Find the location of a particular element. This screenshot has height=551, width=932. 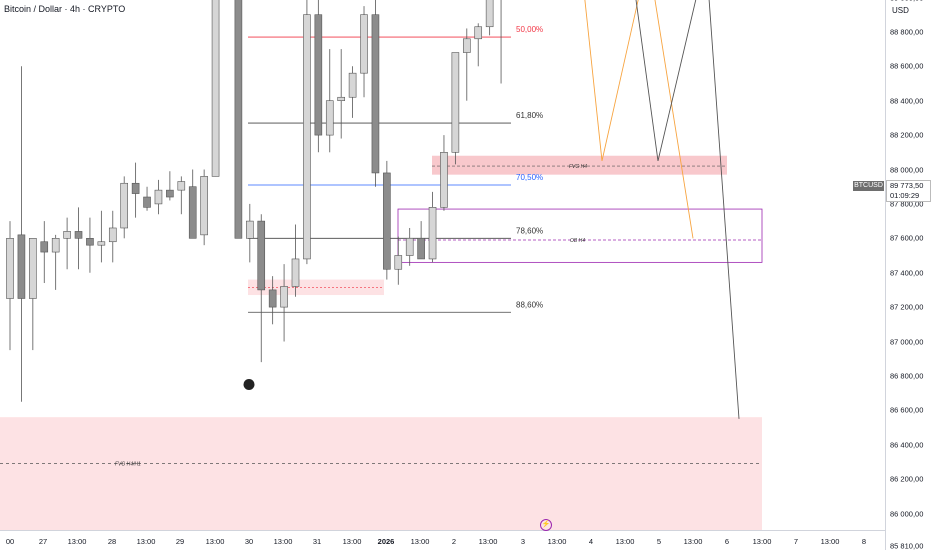

price-tick-label: 86 400,00 is located at coordinates (907, 445).